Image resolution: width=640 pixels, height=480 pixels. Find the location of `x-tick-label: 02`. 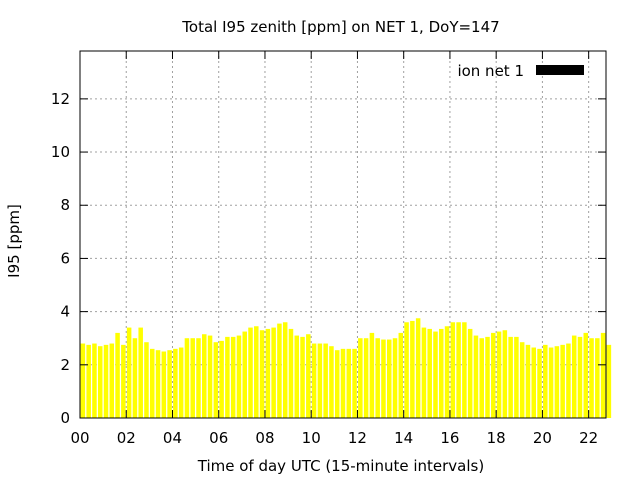

x-tick-label: 02 is located at coordinates (126, 438).